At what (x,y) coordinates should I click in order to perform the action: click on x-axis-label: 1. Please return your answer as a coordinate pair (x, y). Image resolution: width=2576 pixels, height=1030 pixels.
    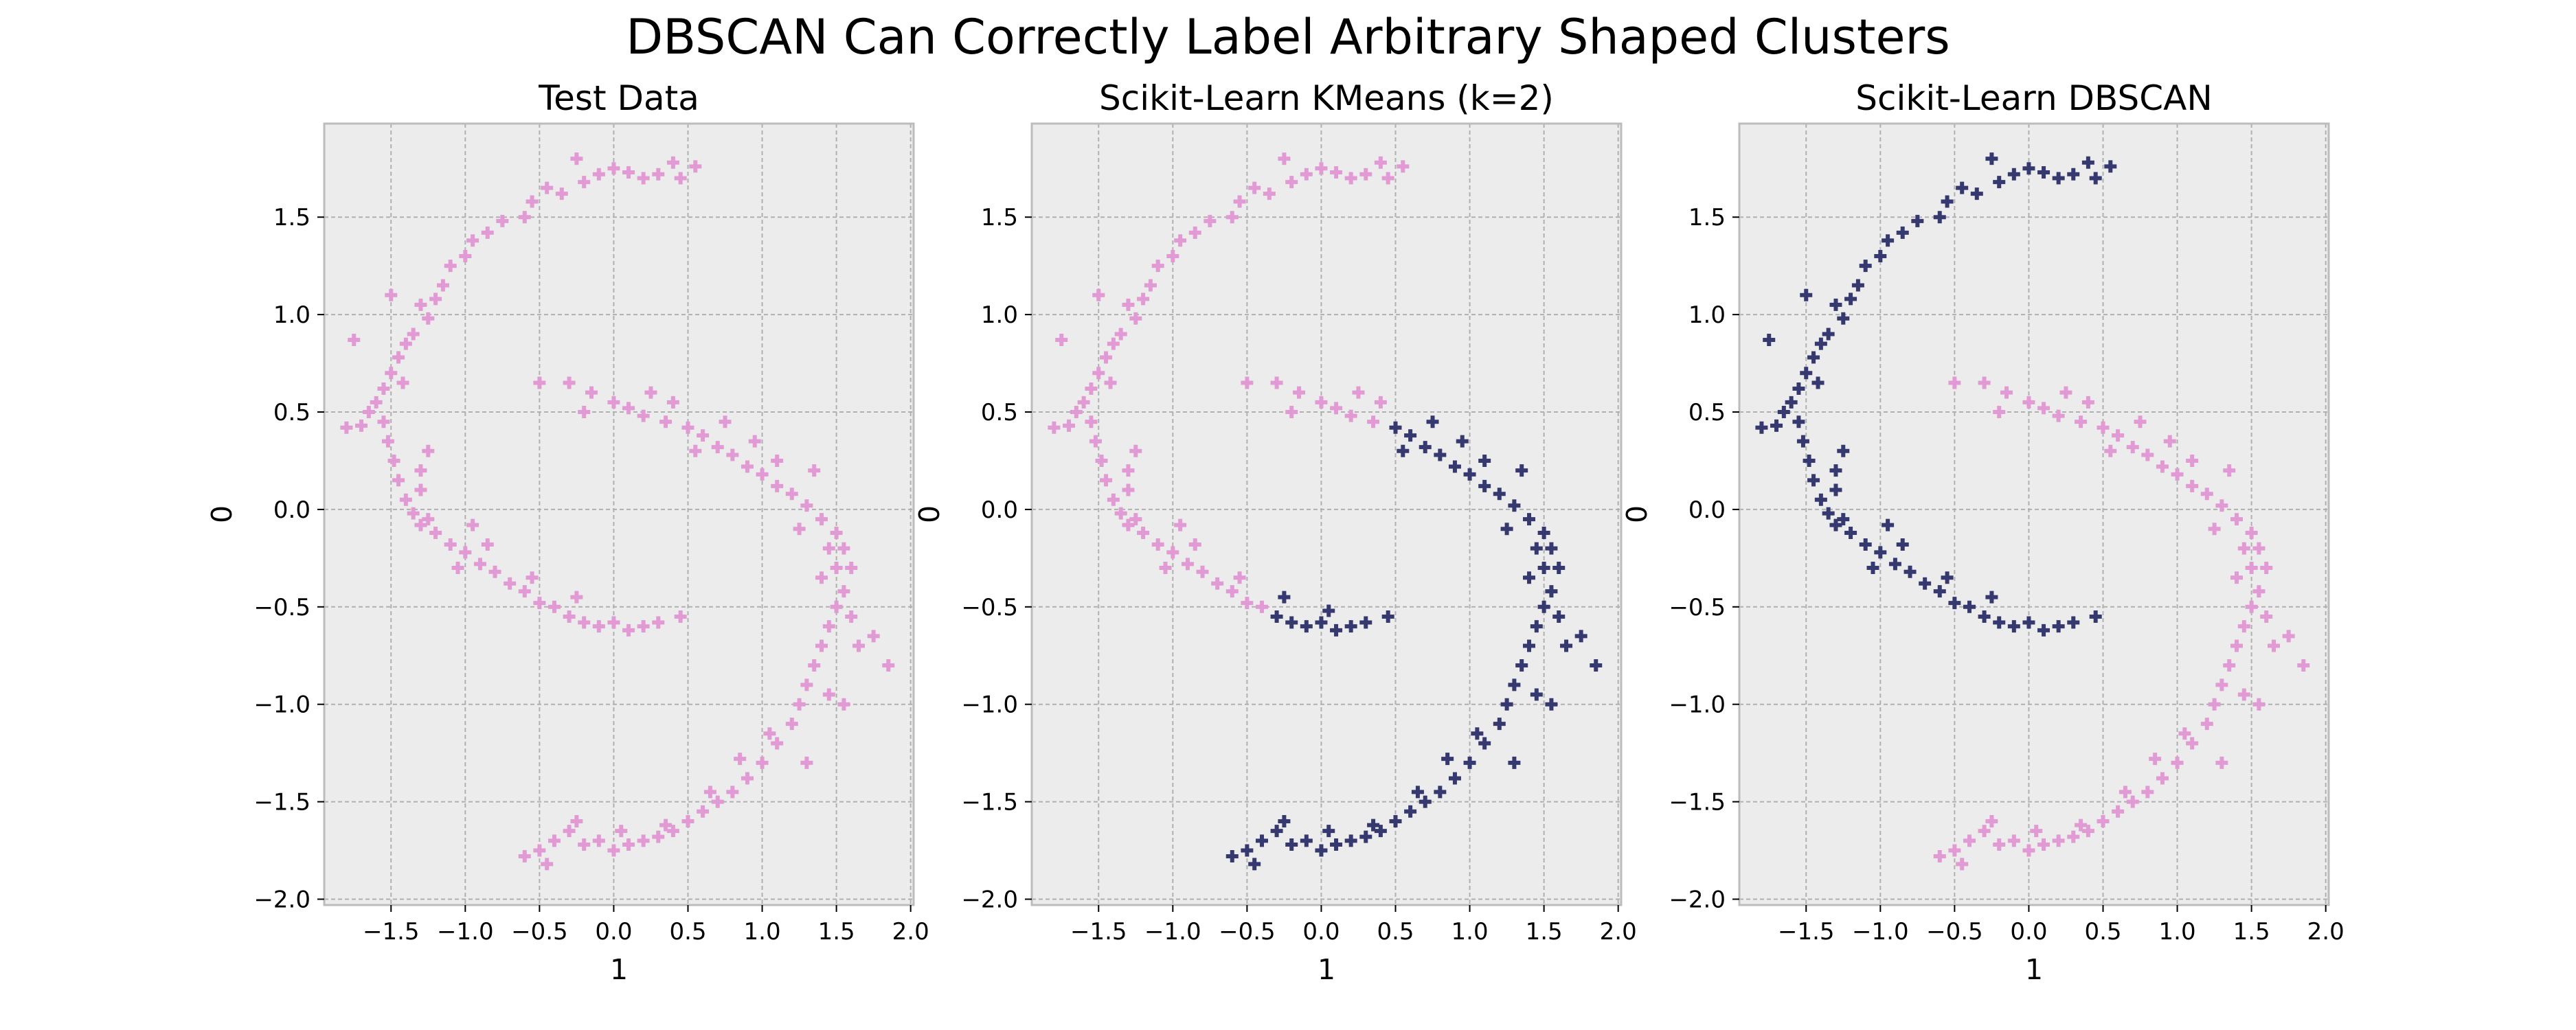
    Looking at the image, I should click on (619, 969).